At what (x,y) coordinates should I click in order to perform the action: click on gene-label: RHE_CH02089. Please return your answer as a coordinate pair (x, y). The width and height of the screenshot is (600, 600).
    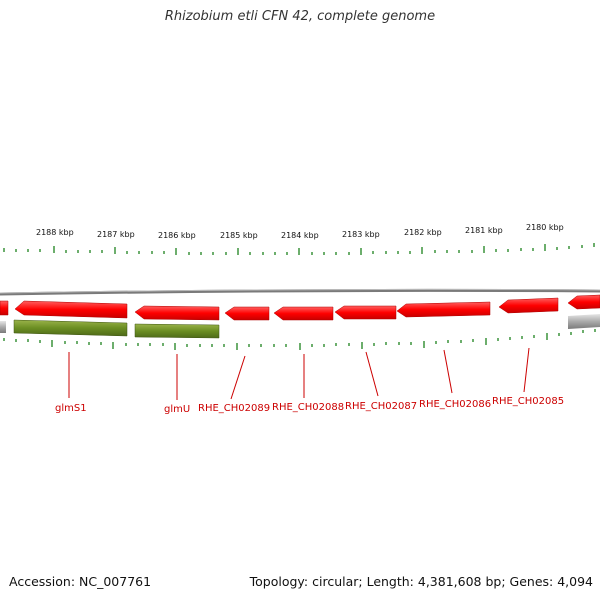
    Looking at the image, I should click on (234, 408).